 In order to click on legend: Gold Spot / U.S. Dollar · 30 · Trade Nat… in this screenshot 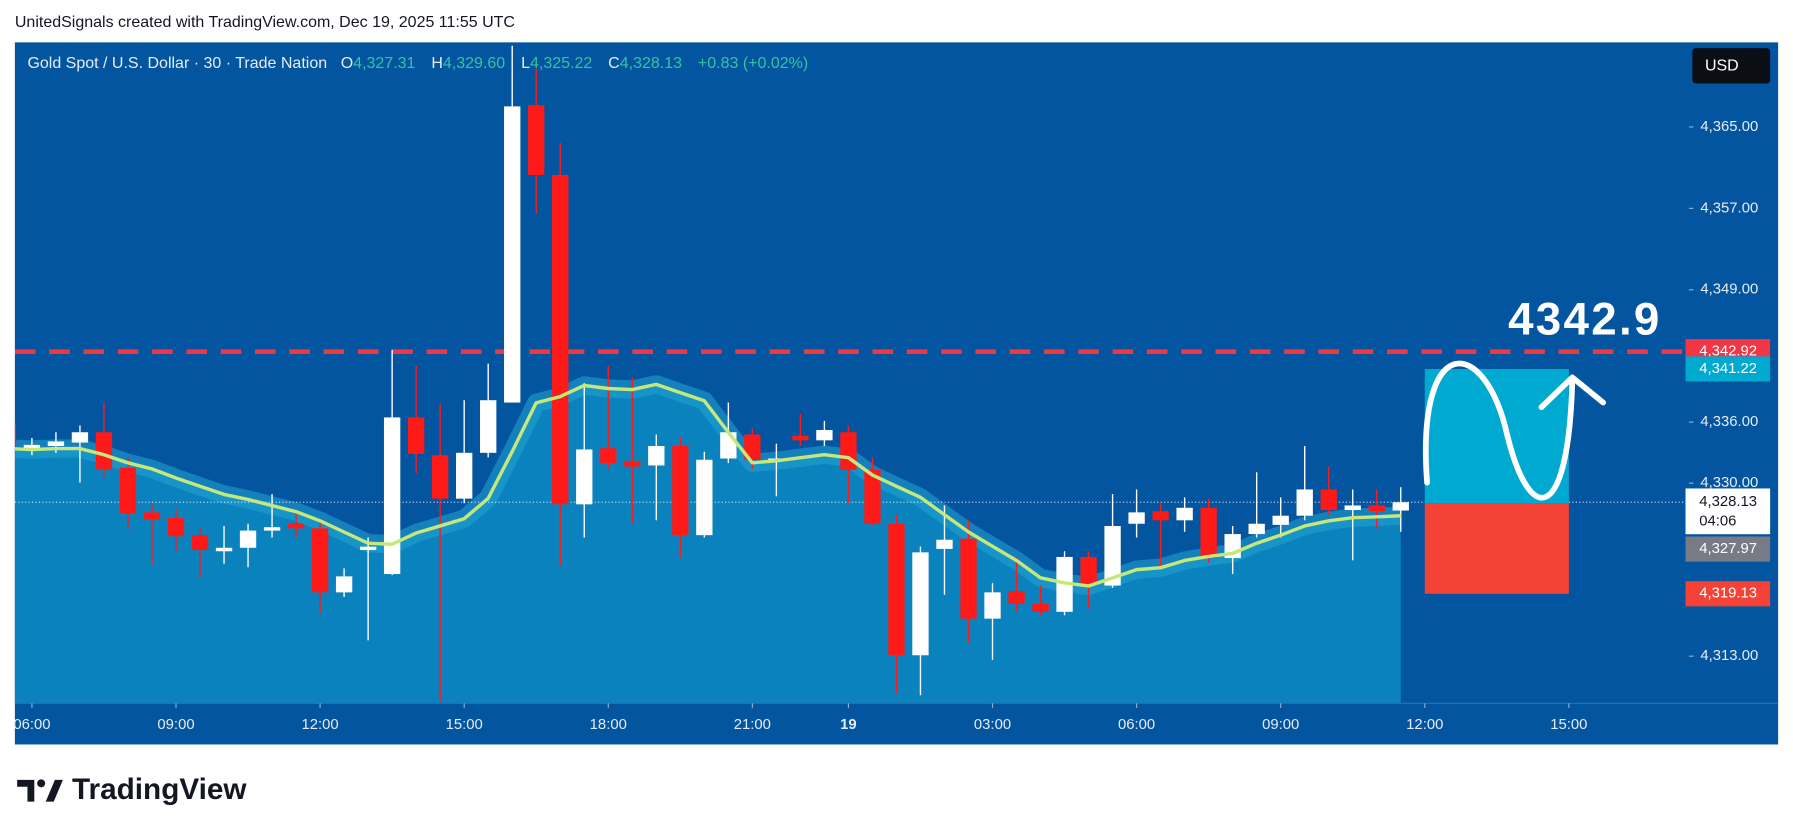, I will do `click(417, 63)`.